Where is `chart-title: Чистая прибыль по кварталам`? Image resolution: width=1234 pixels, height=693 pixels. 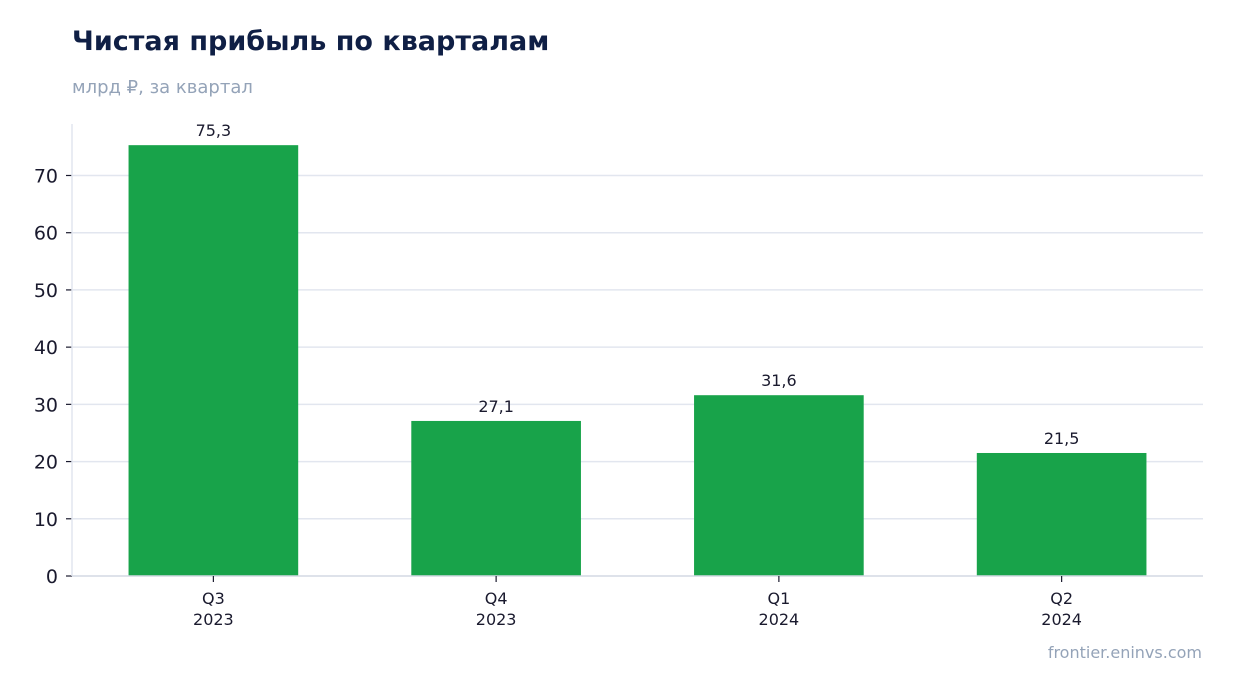
chart-title: Чистая прибыль по кварталам is located at coordinates (311, 41).